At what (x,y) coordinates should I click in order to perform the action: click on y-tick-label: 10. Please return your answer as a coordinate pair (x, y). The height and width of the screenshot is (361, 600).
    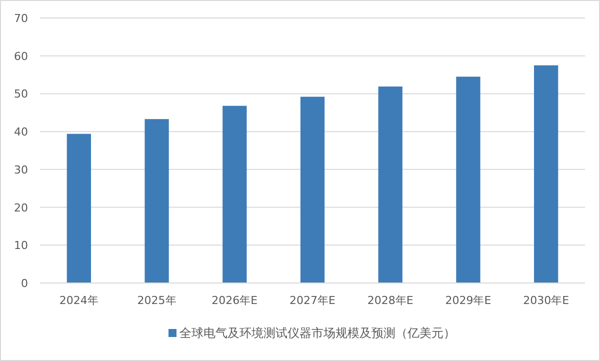
    Looking at the image, I should click on (21, 245).